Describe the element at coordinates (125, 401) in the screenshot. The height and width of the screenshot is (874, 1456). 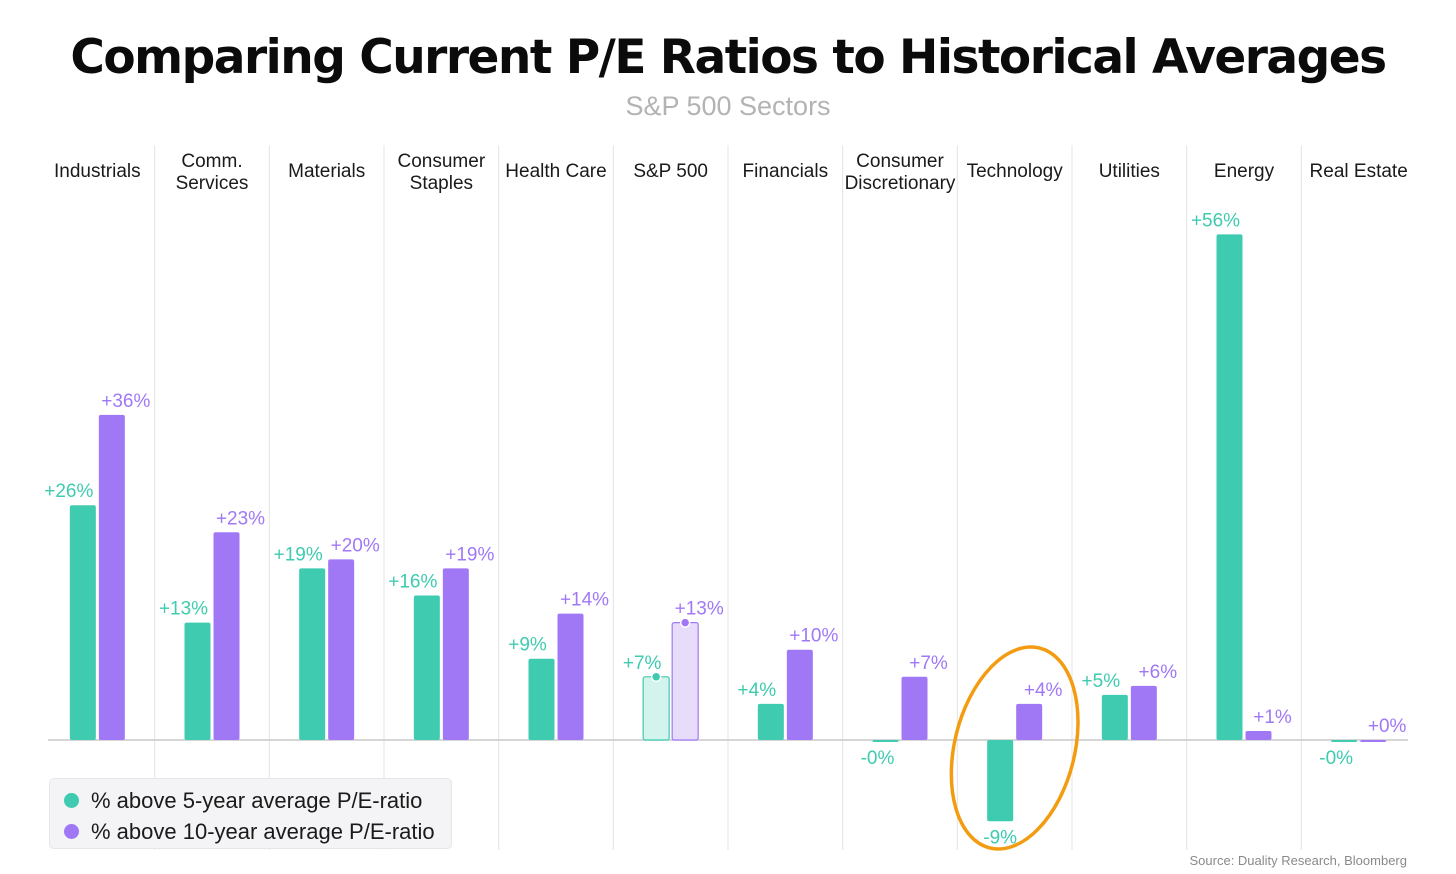
I see `value-label-ten-year-industrials: +36%` at that location.